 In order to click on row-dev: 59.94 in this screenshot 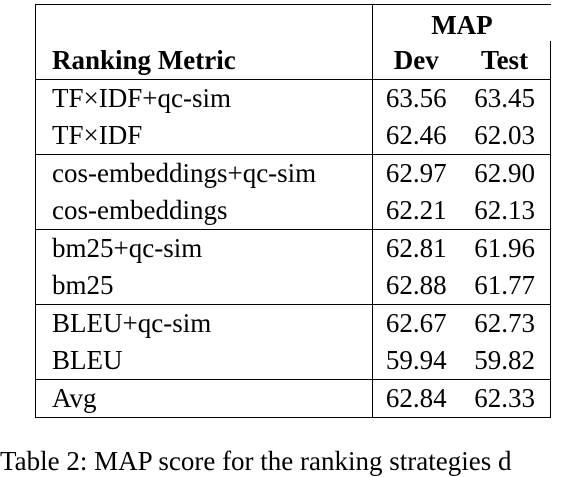, I will do `click(416, 361)`.